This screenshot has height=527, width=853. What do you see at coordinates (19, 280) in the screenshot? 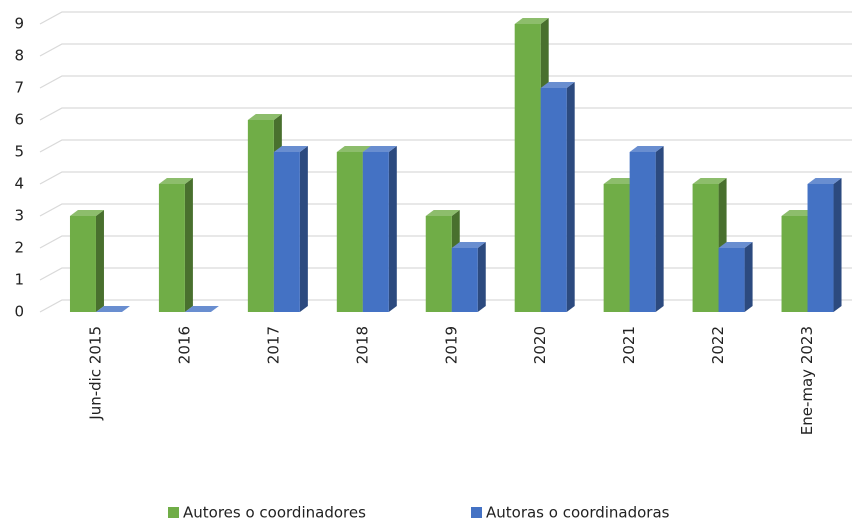
I see `y-tick-label: 1` at bounding box center [19, 280].